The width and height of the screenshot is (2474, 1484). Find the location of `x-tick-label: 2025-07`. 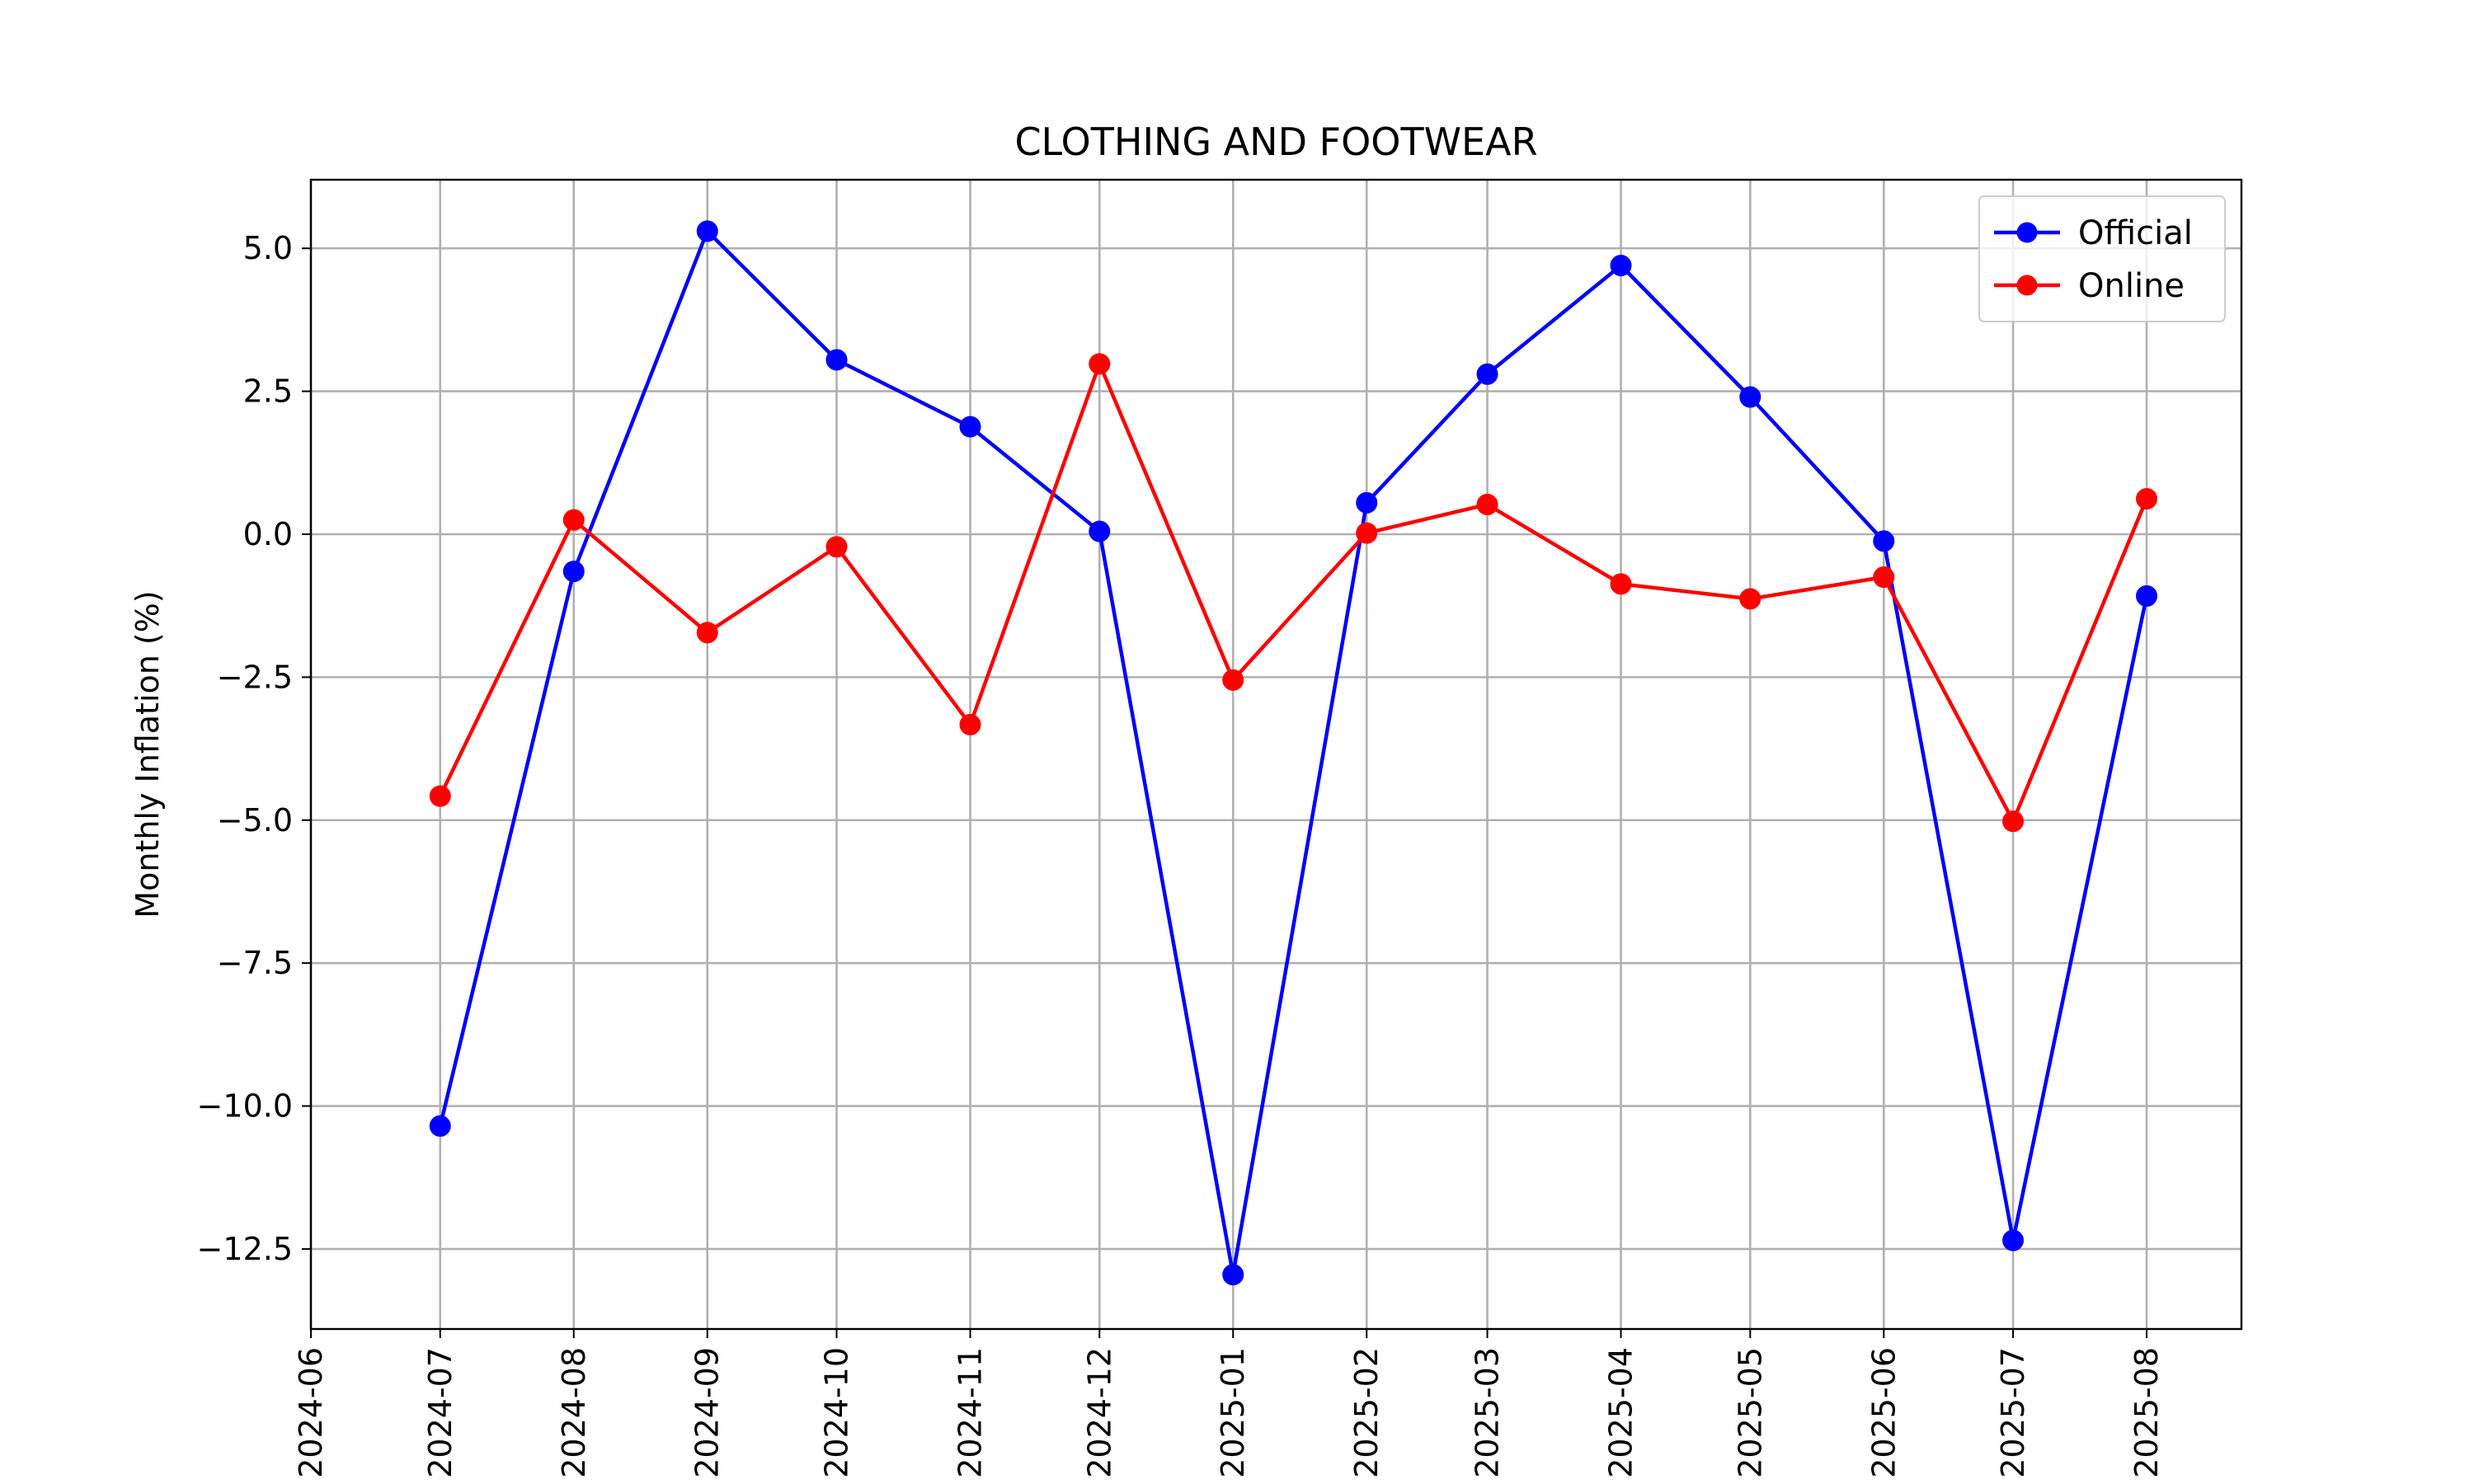

x-tick-label: 2025-07 is located at coordinates (2013, 1412).